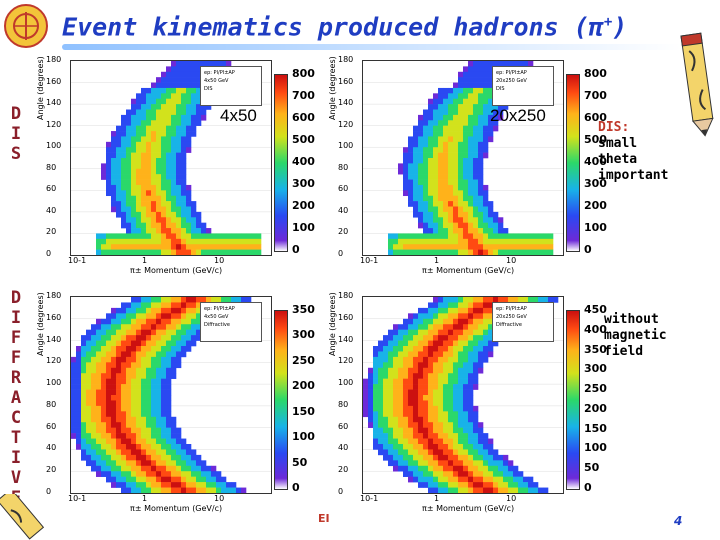 Image resolution: width=720 pixels, height=540 pixels. What do you see at coordinates (303, 360) in the screenshot?
I see `colorbar-tick-label: 250` at bounding box center [303, 360].